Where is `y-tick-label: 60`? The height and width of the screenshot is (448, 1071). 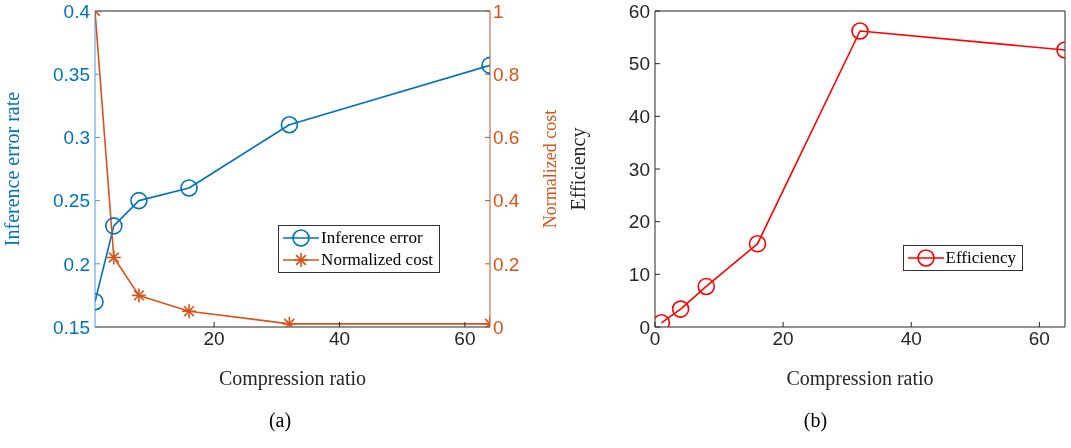 y-tick-label: 60 is located at coordinates (639, 11).